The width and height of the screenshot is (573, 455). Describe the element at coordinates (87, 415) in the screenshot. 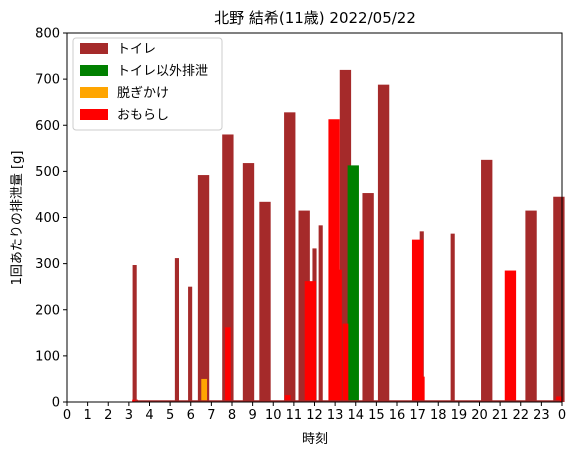

I see `x-tick-label: 1` at that location.